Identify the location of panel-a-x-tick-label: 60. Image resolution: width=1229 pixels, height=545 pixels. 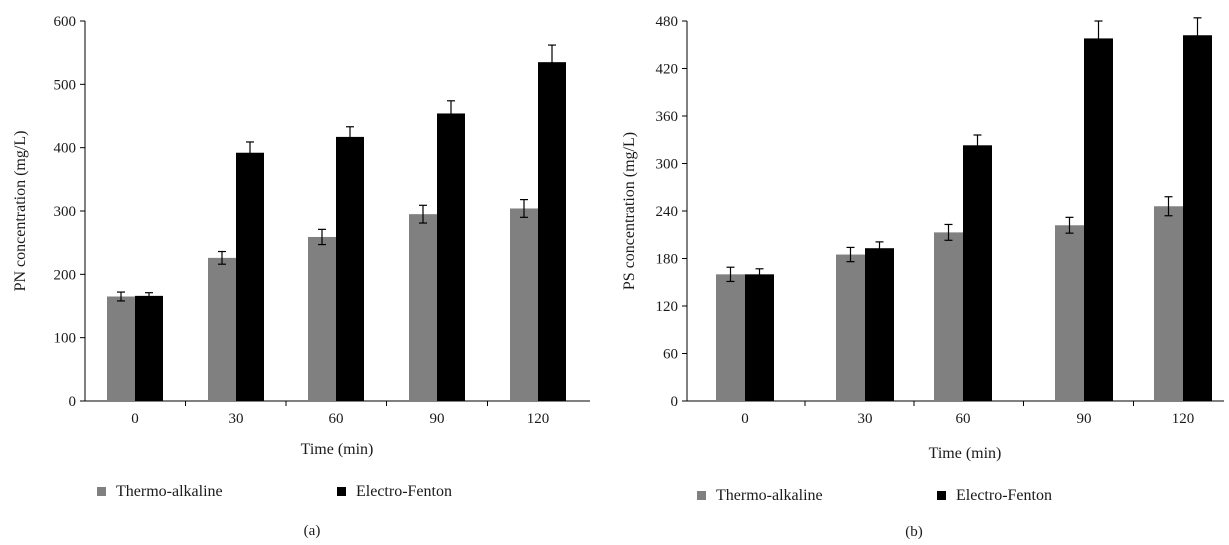
(336, 419).